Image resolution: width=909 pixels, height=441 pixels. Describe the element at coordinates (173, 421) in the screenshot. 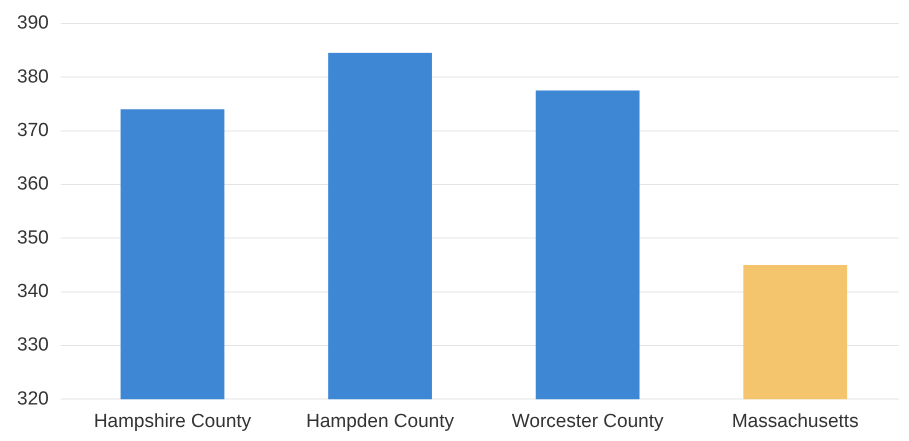

I see `x-tick-label: Hampshire County` at that location.